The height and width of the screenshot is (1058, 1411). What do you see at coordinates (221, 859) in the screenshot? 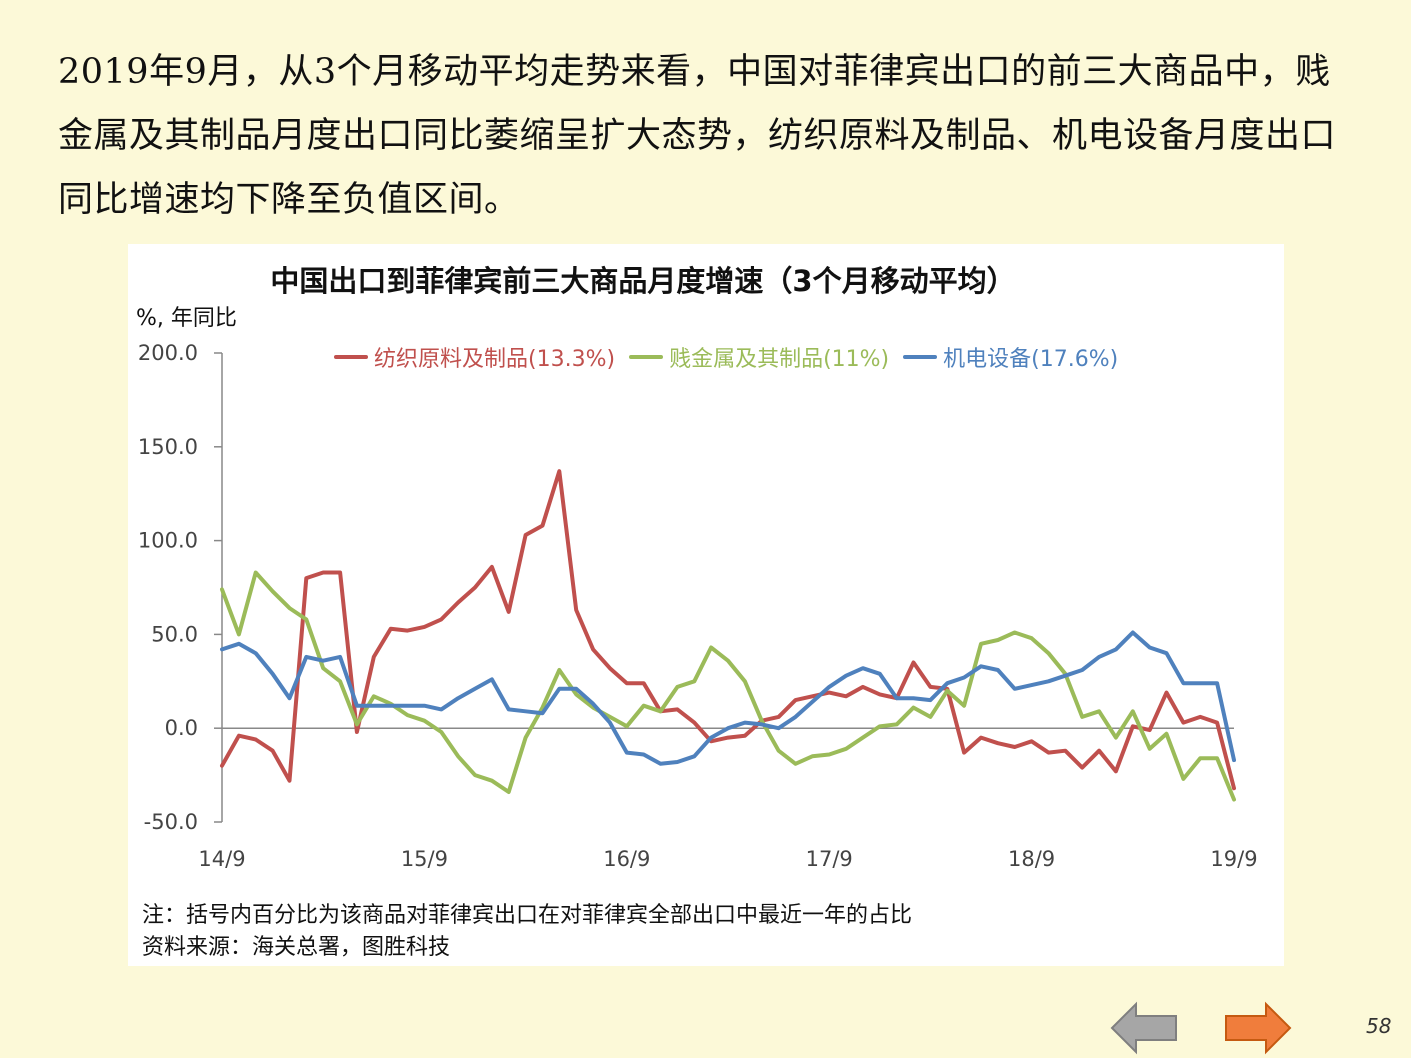
I see `x-tick-label: 14/9` at bounding box center [221, 859].